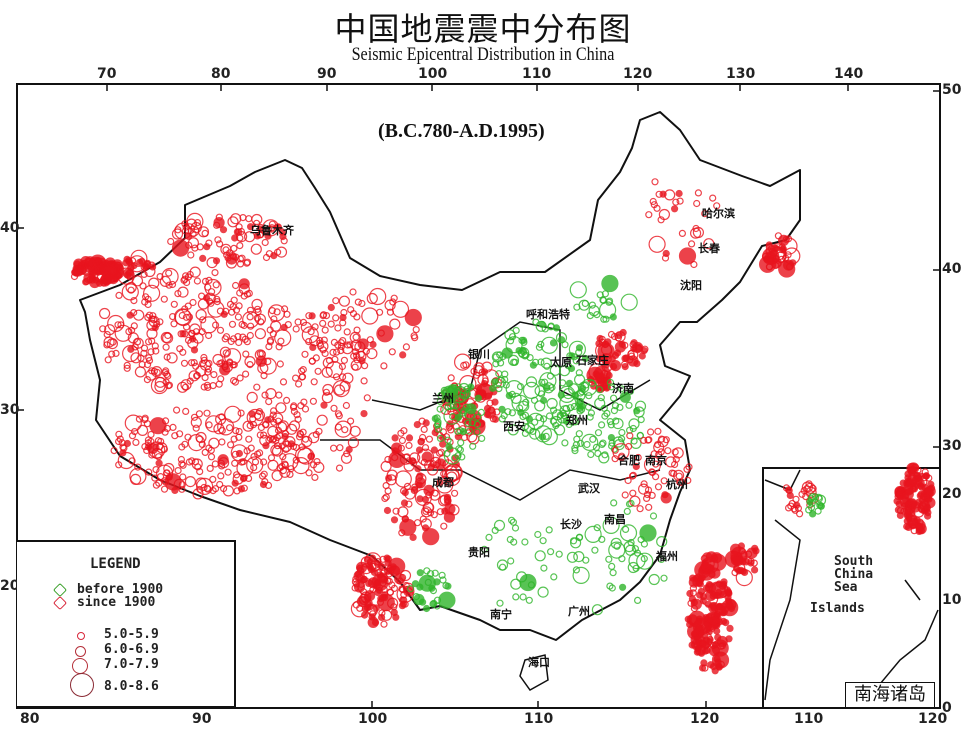 The image size is (966, 734). I want to click on legend-magnitude: 7.0-7.9, so click(131, 664).